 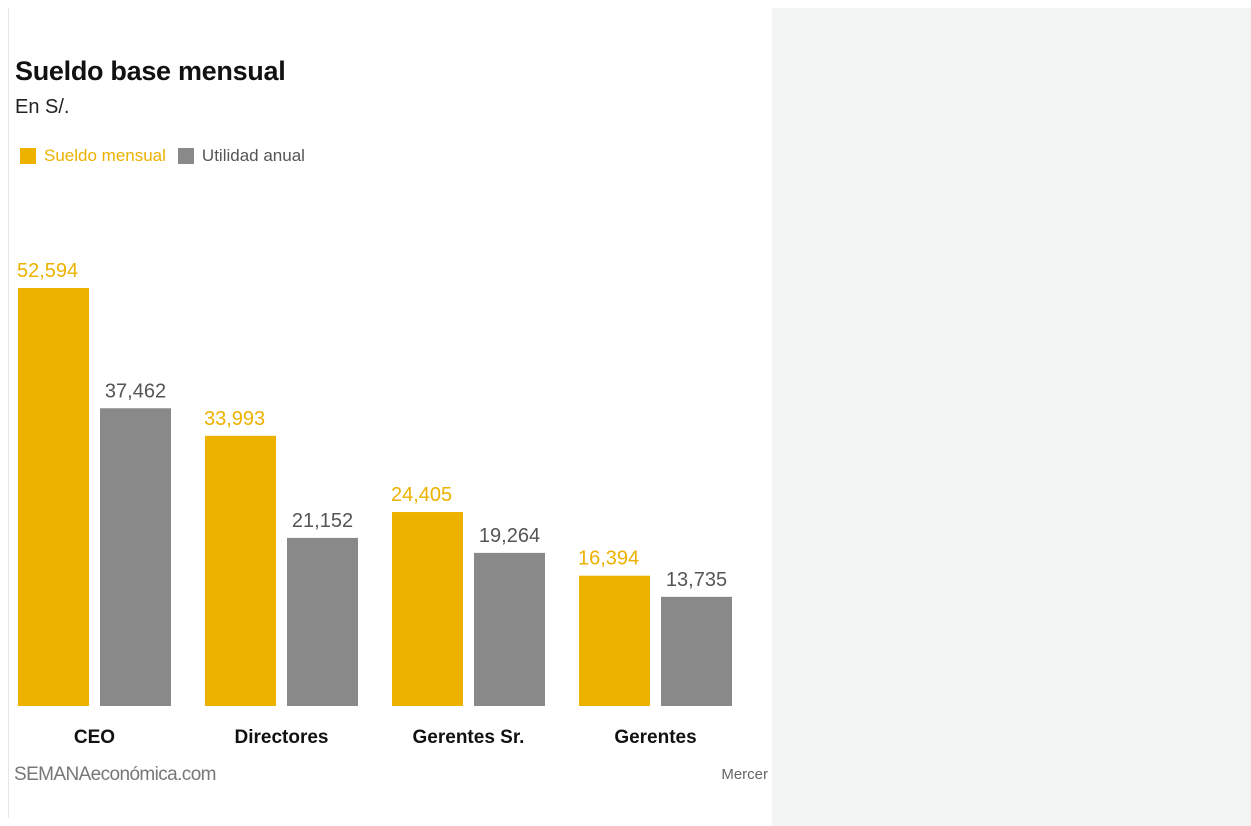 I want to click on brand-logo-text: SEMANAeconómica.com, so click(x=115, y=774).